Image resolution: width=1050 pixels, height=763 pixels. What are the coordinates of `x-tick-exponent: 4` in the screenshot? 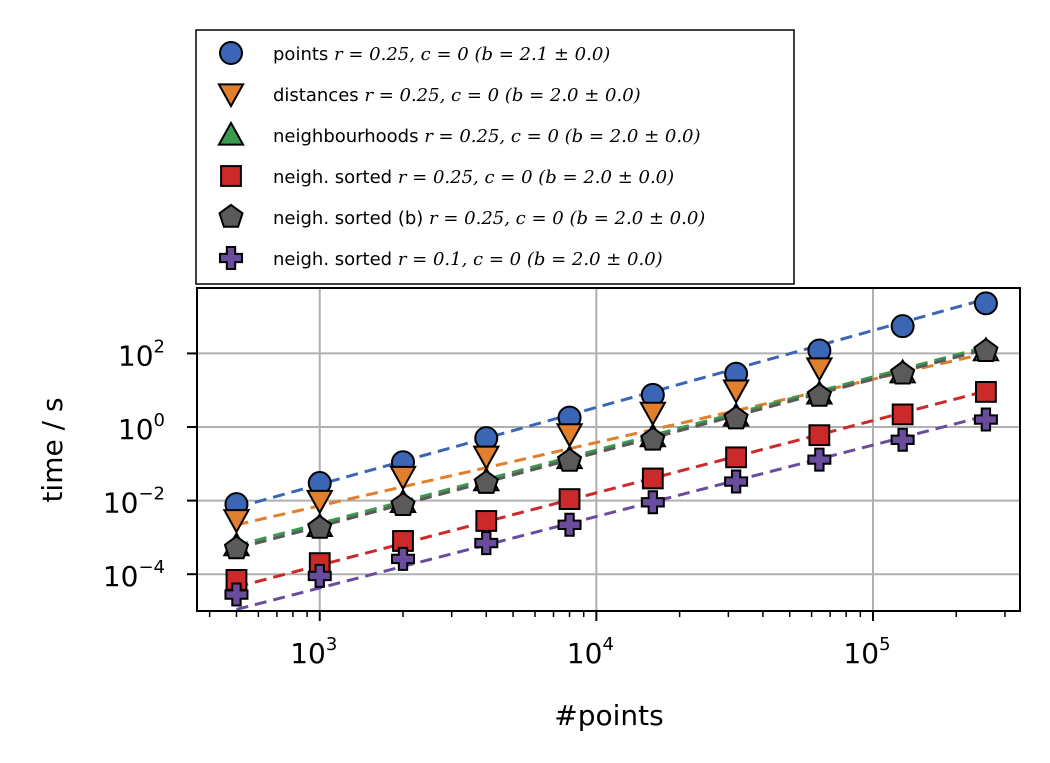 It's located at (607, 644).